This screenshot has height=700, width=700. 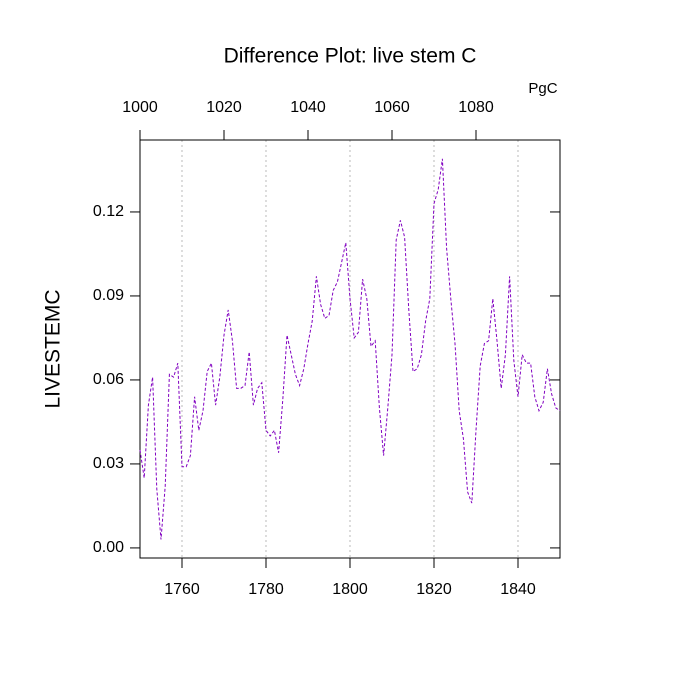 I want to click on chart-title: Difference Plot: live stem C, so click(x=350, y=56).